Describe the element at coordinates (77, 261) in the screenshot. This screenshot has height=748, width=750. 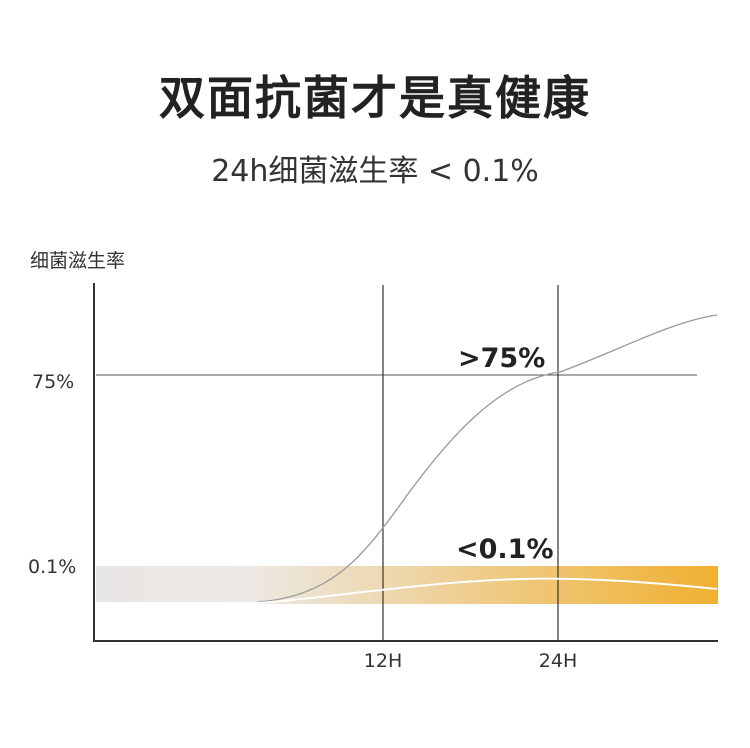
I see `y-axis-label: 细菌滋生率` at that location.